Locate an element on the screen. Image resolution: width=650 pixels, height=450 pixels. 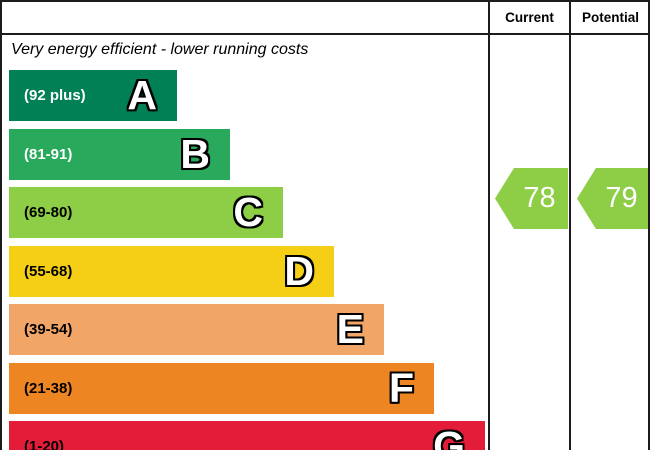
band-row-b: (81-91) B is located at coordinates (119, 154).